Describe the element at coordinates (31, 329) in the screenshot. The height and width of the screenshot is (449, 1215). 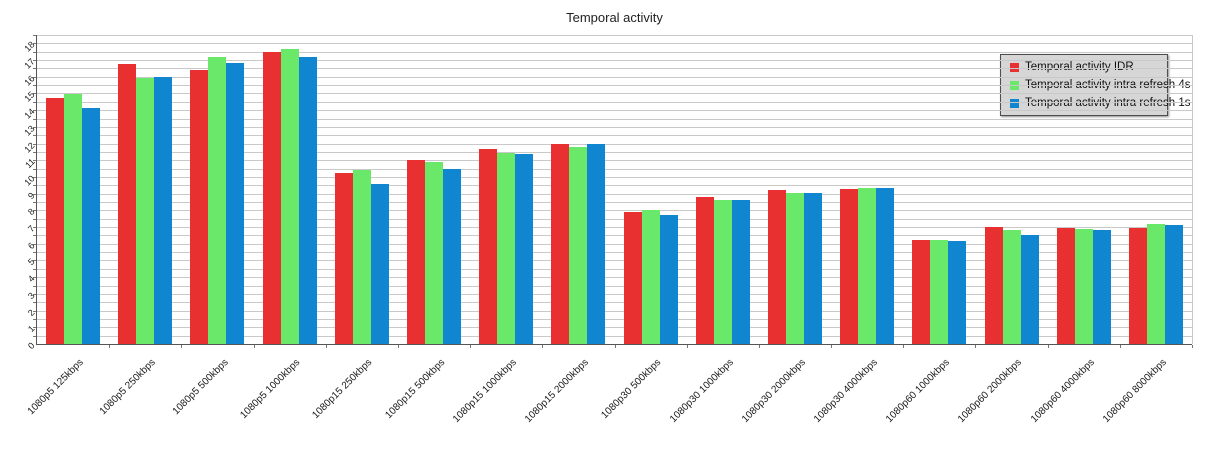
I see `y-axis-label: 1` at that location.